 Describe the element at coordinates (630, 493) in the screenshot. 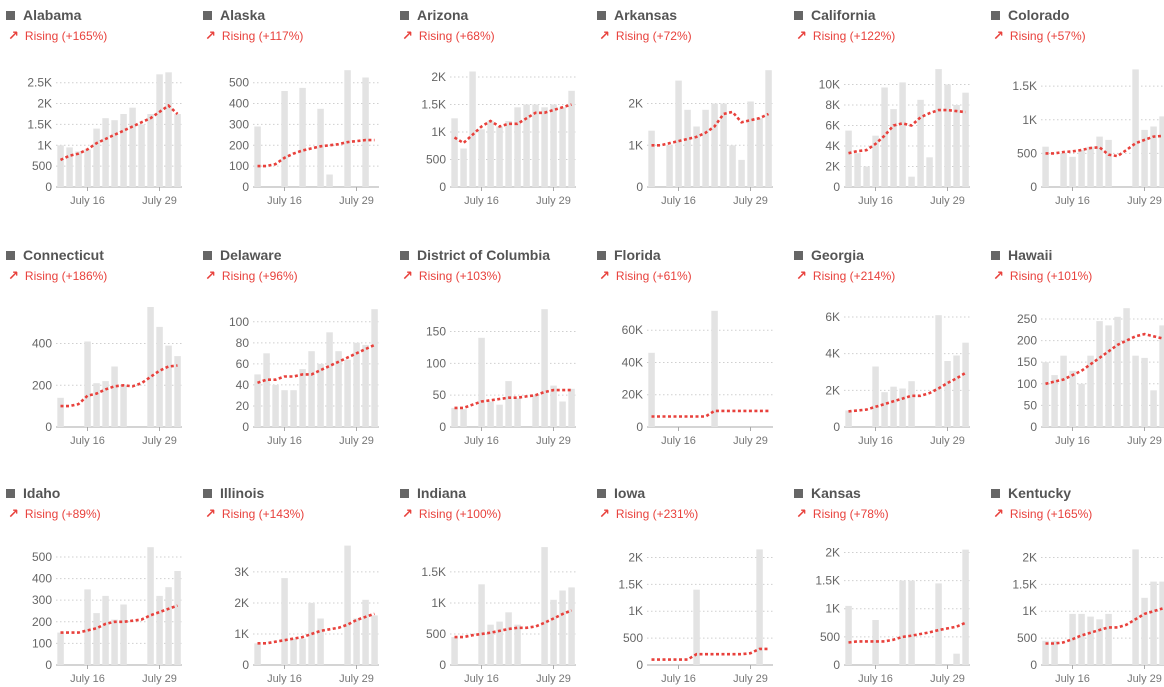

I see `state-name: Iowa` at that location.